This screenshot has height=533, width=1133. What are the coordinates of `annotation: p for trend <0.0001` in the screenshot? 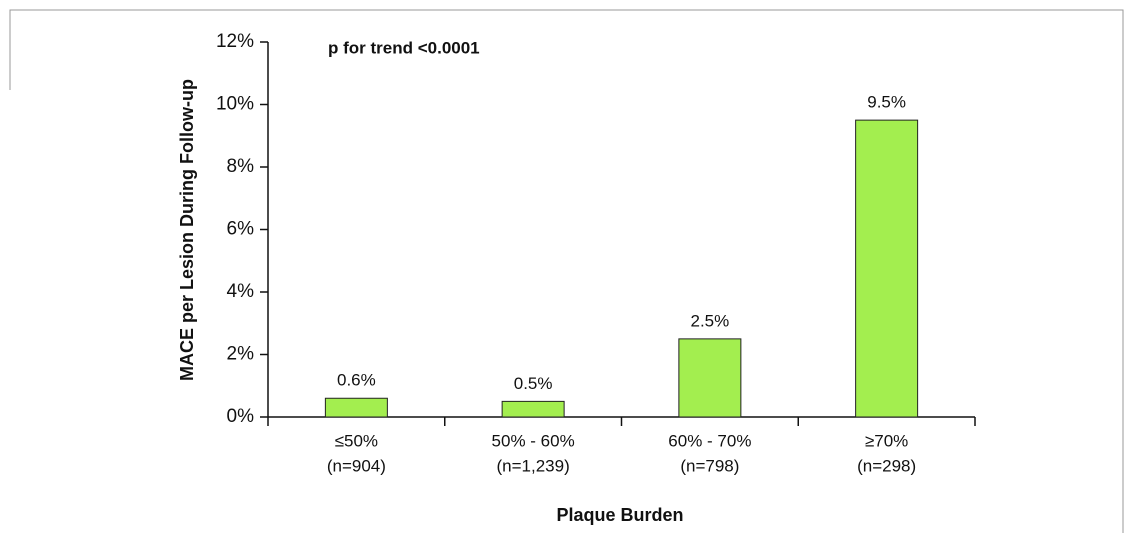 It's located at (404, 47).